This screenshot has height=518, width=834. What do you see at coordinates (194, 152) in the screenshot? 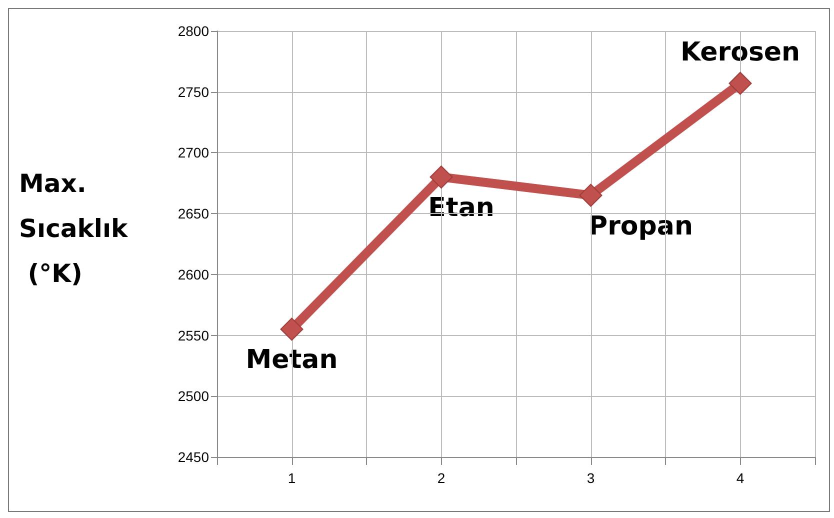
I see `y-tick-label: 2700` at bounding box center [194, 152].